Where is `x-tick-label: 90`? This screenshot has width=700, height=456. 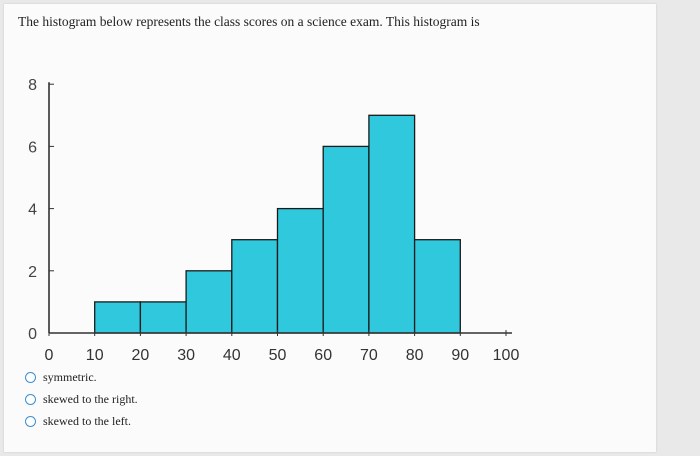 x-tick-label: 90 is located at coordinates (460, 355).